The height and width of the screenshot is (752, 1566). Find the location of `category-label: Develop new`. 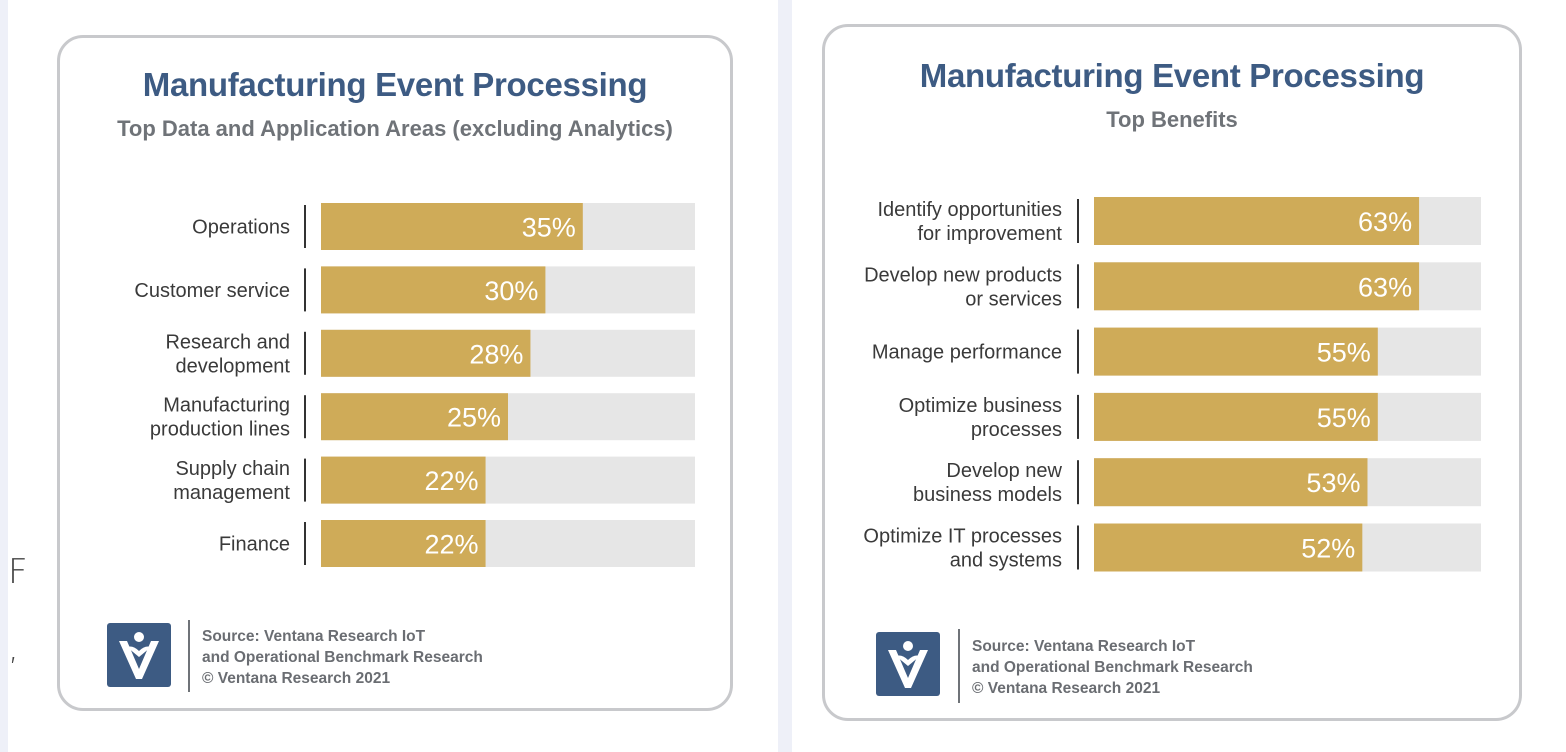

category-label: Develop new is located at coordinates (1004, 471).